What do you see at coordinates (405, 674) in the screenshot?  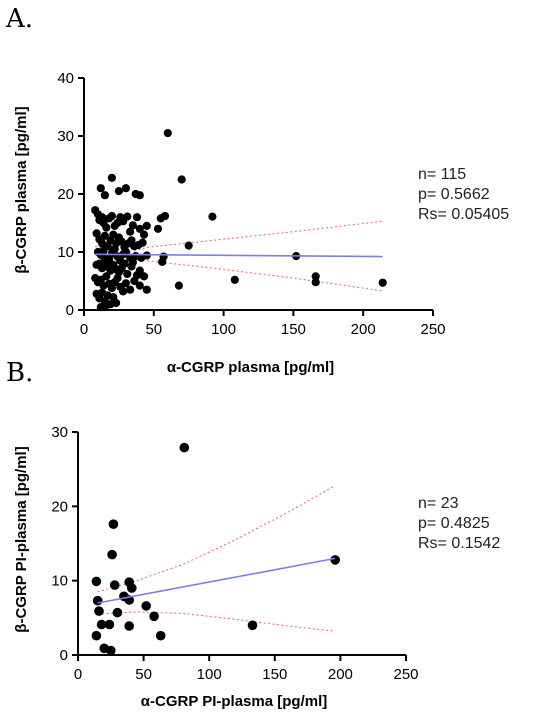 I see `x-tick-label: 250` at bounding box center [405, 674].